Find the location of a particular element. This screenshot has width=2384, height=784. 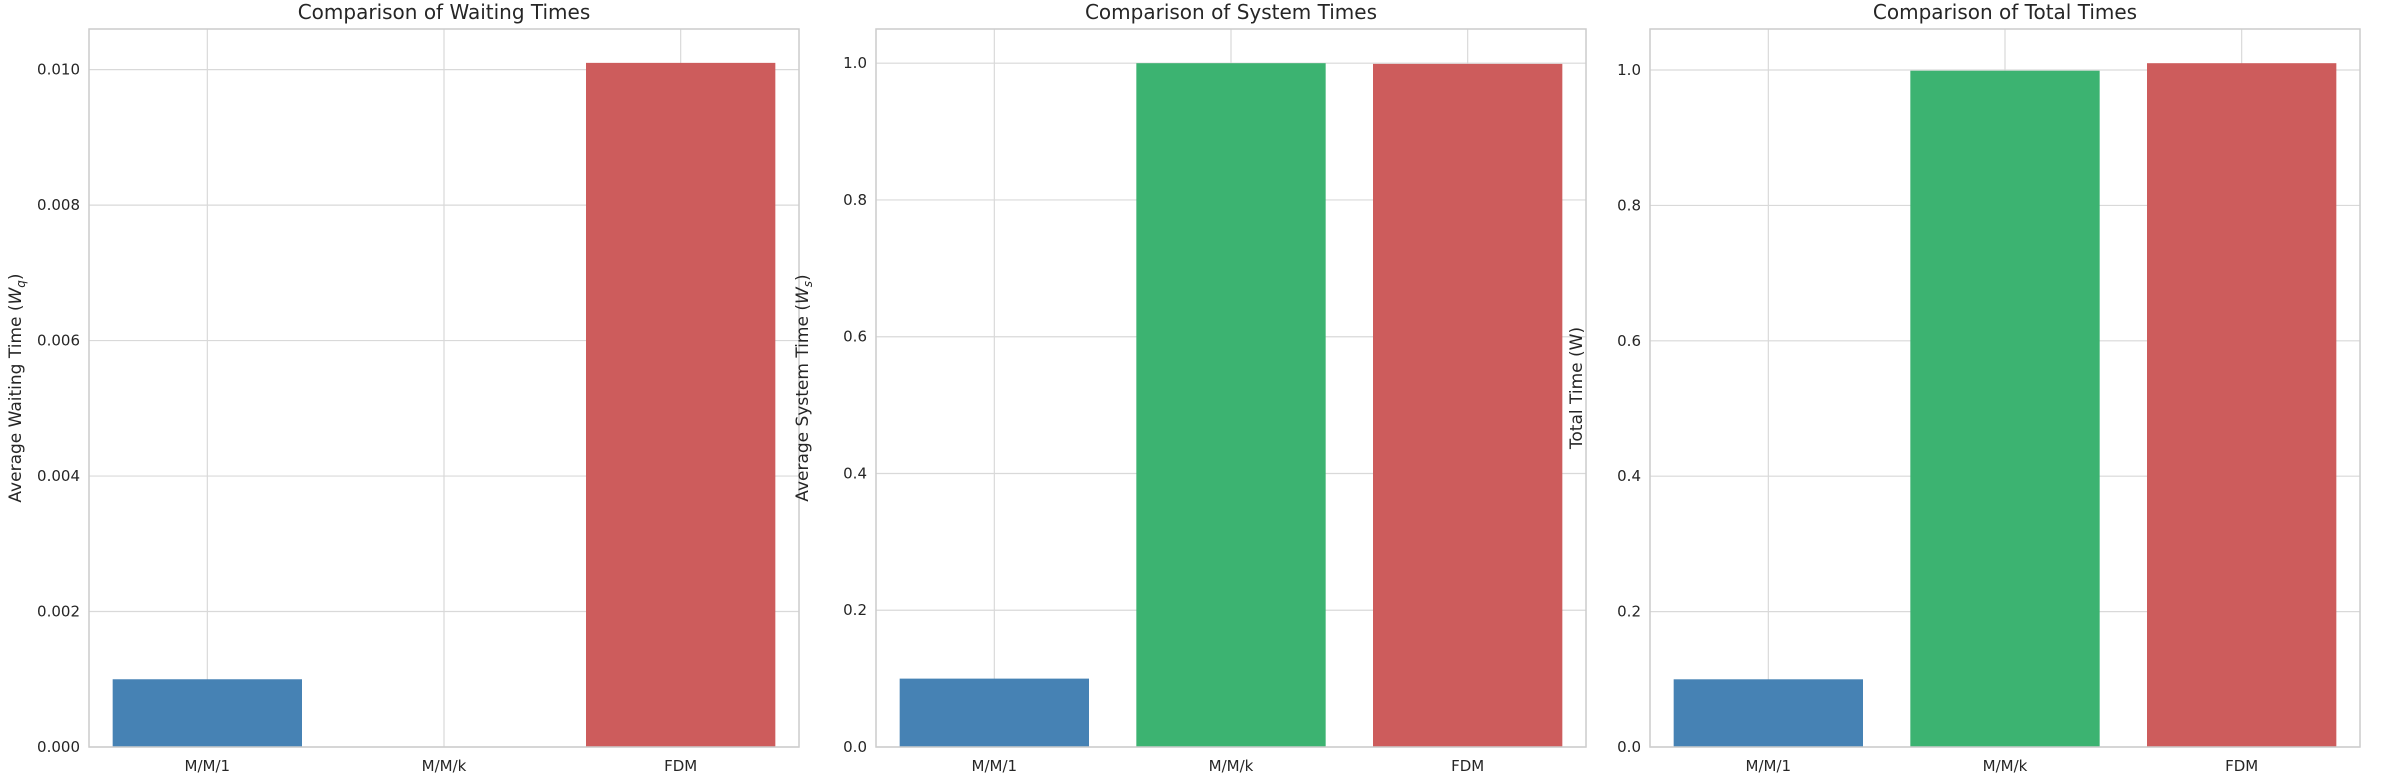

chart-title: Comparison of System Times is located at coordinates (1231, 12).